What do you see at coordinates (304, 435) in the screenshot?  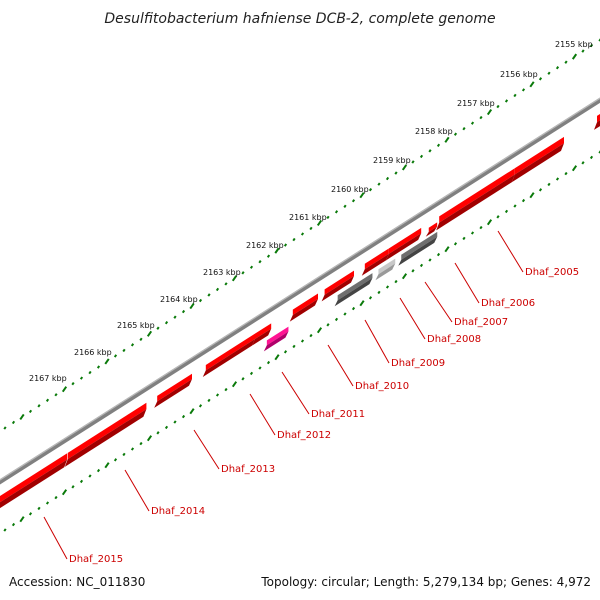 I see `gene-label: Dhaf_2012` at bounding box center [304, 435].